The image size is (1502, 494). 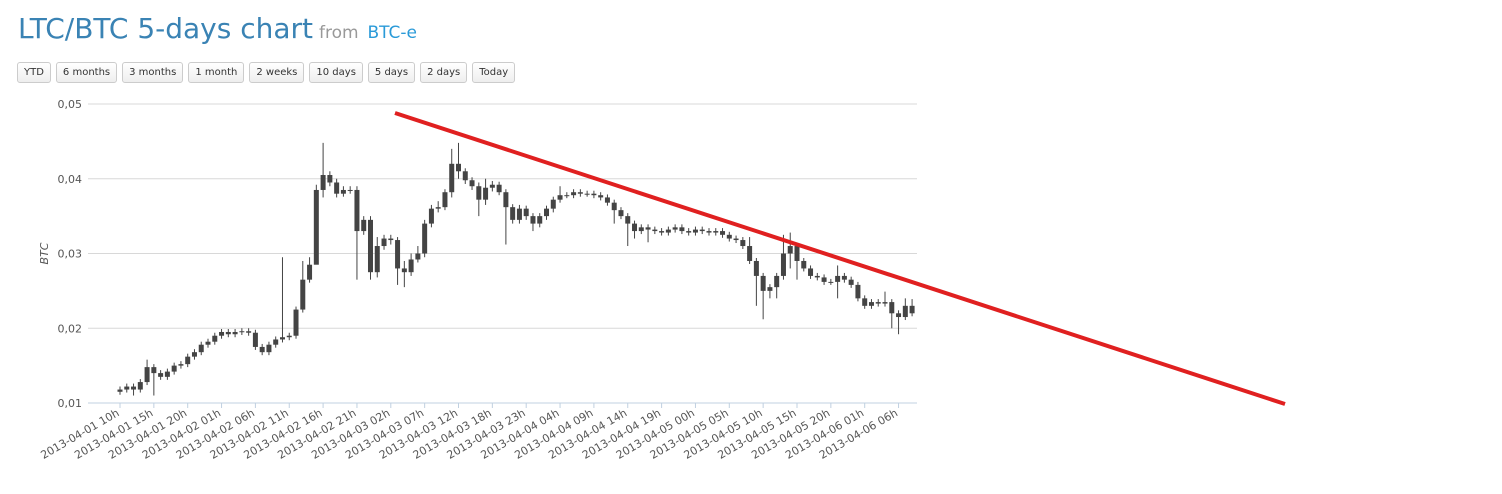 I want to click on y-tick-label: 0,04, so click(x=70, y=179).